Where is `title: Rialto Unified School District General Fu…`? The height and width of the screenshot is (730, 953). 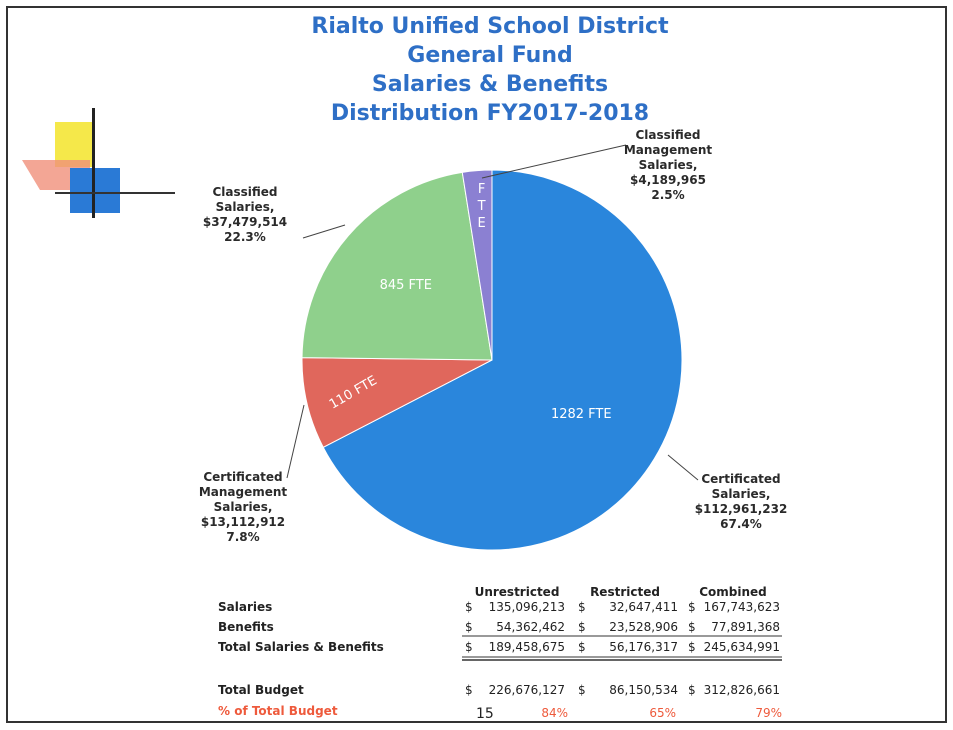
title: Rialto Unified School District General Fu… is located at coordinates (490, 70).